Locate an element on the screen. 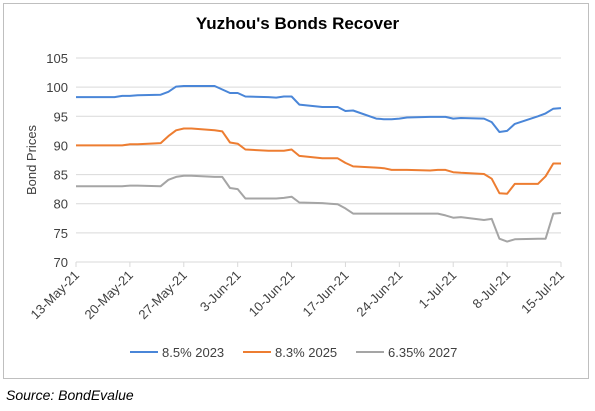  x-tick-label: 13-May-21 is located at coordinates (55, 295).